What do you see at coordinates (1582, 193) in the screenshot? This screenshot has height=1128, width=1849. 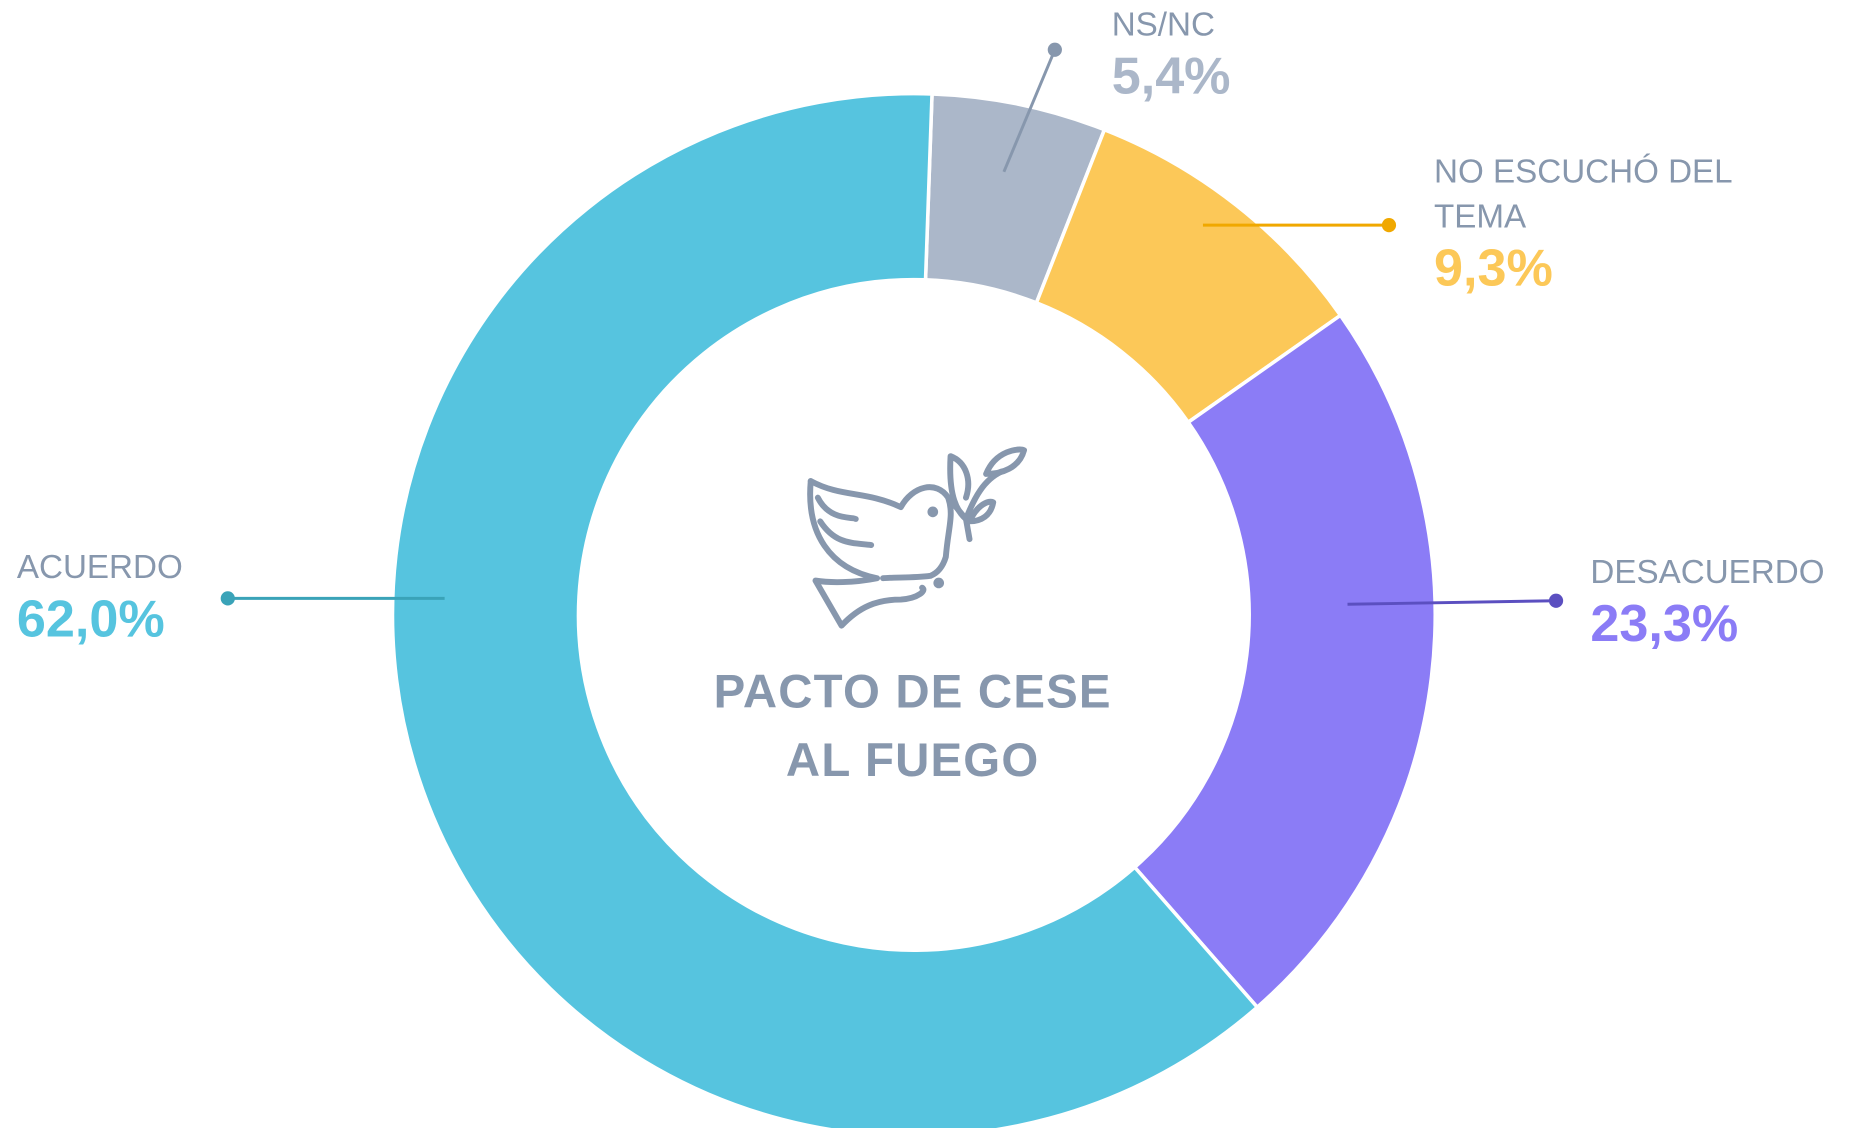 I see `category-label: NO ESCUCHÓ DEL TEMA` at bounding box center [1582, 193].